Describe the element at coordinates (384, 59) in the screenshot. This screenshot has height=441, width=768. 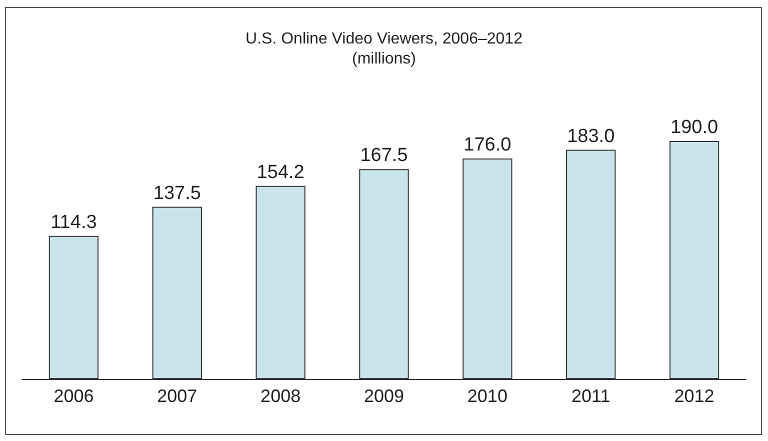
I see `chart-subtitle: (millions)` at that location.